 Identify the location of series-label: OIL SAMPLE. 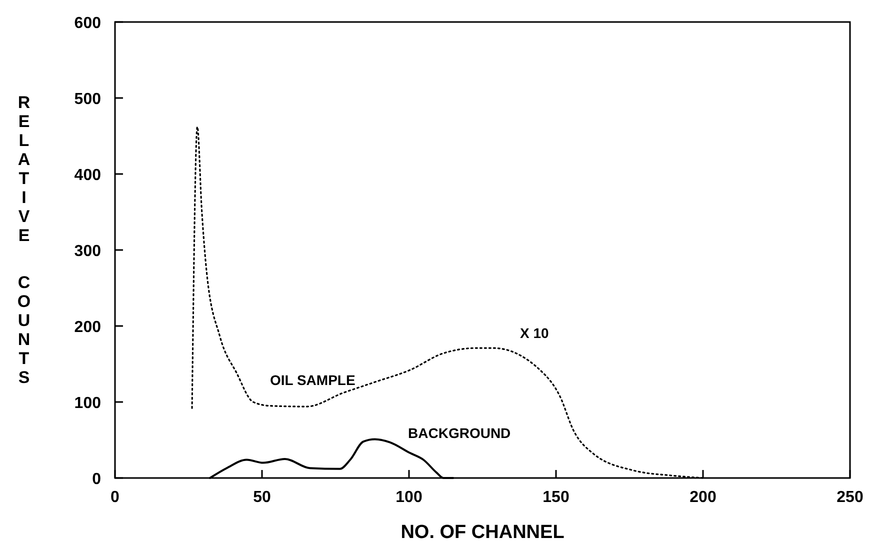
(313, 380).